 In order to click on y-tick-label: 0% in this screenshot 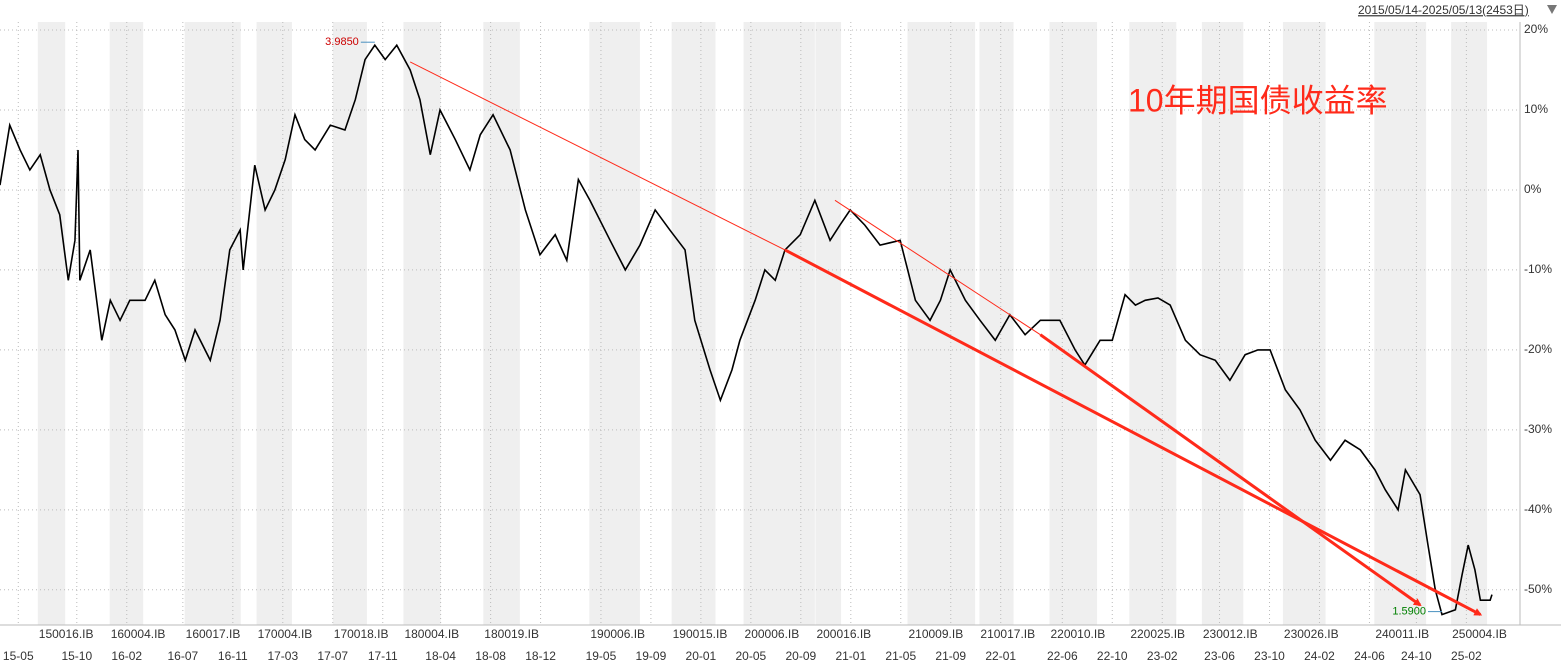, I will do `click(1533, 189)`.